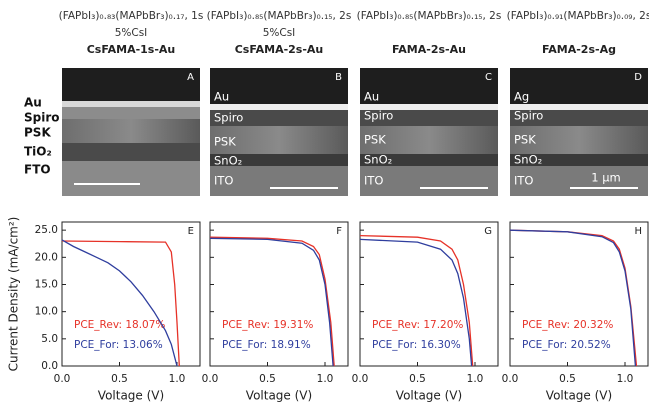  I want to click on sample-name: FAMA-2s-Au, so click(429, 49).